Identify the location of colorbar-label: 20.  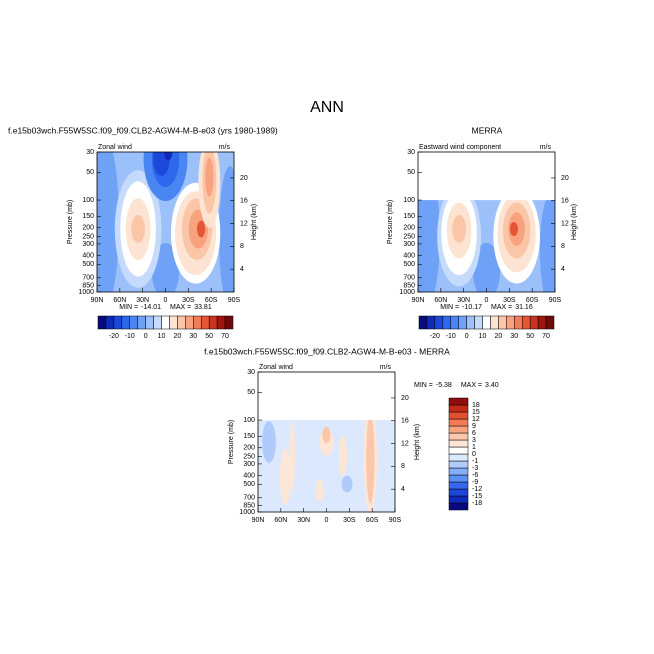
(499, 336).